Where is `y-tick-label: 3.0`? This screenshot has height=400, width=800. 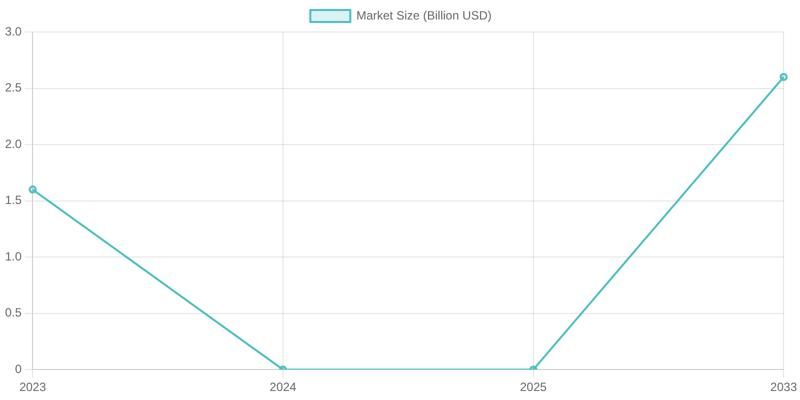
y-tick-label: 3.0 is located at coordinates (13, 31).